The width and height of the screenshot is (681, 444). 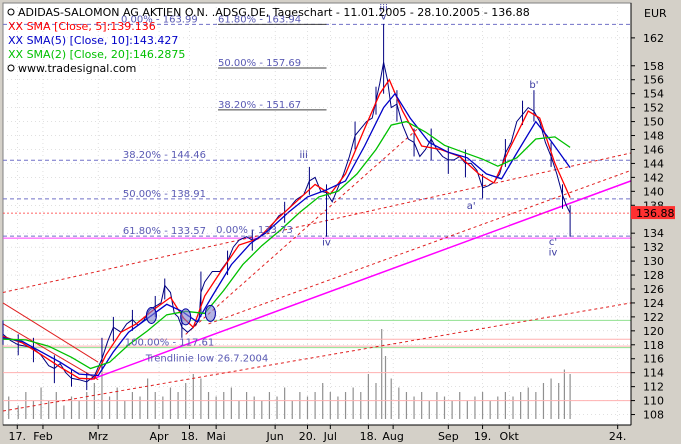 I want to click on fibonacci-label: 100.00% - 117.61, so click(x=169, y=343).